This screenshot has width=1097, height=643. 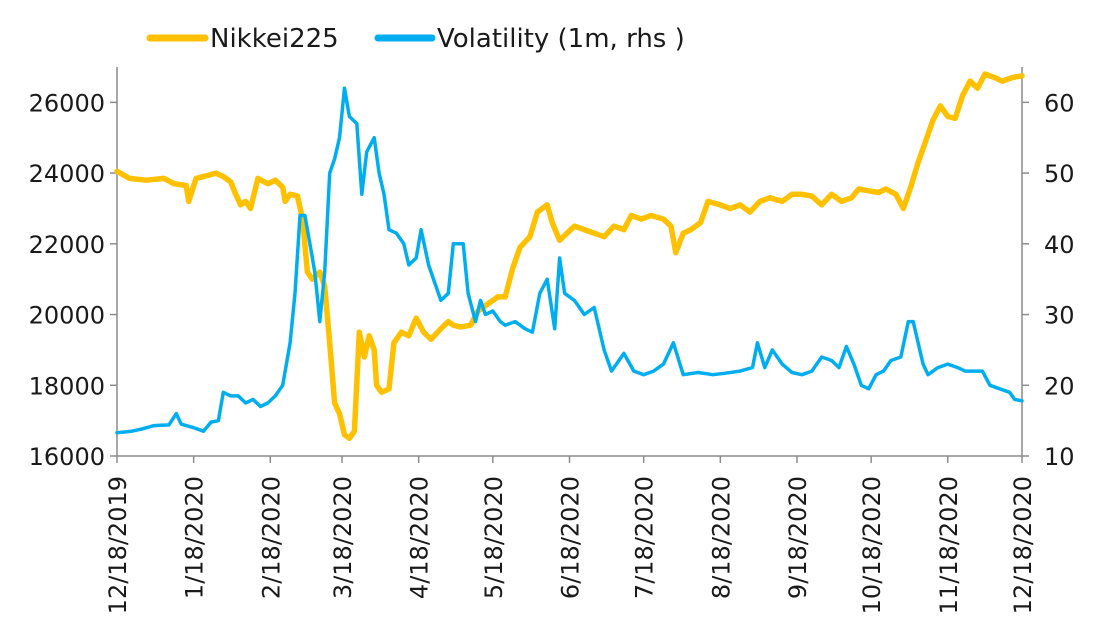 What do you see at coordinates (67, 174) in the screenshot?
I see `left-y-tick-label: 24000` at bounding box center [67, 174].